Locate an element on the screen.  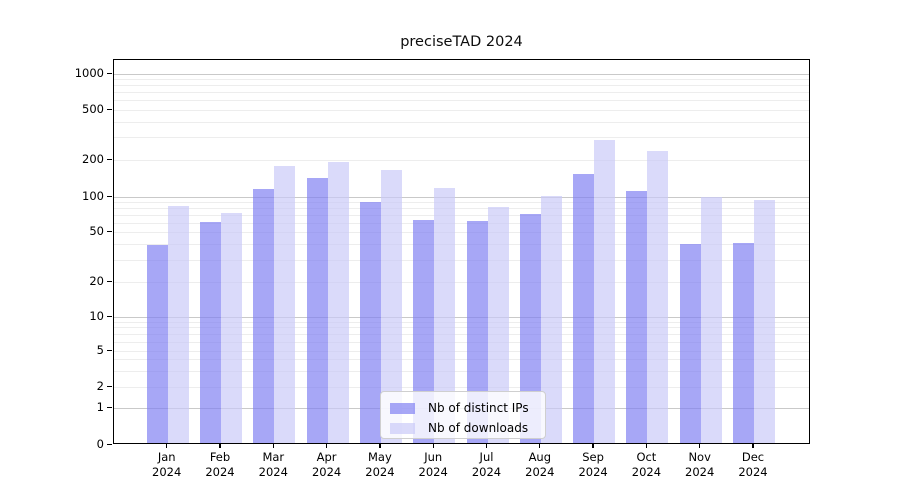
x-label-month: Dec is located at coordinates (753, 457).